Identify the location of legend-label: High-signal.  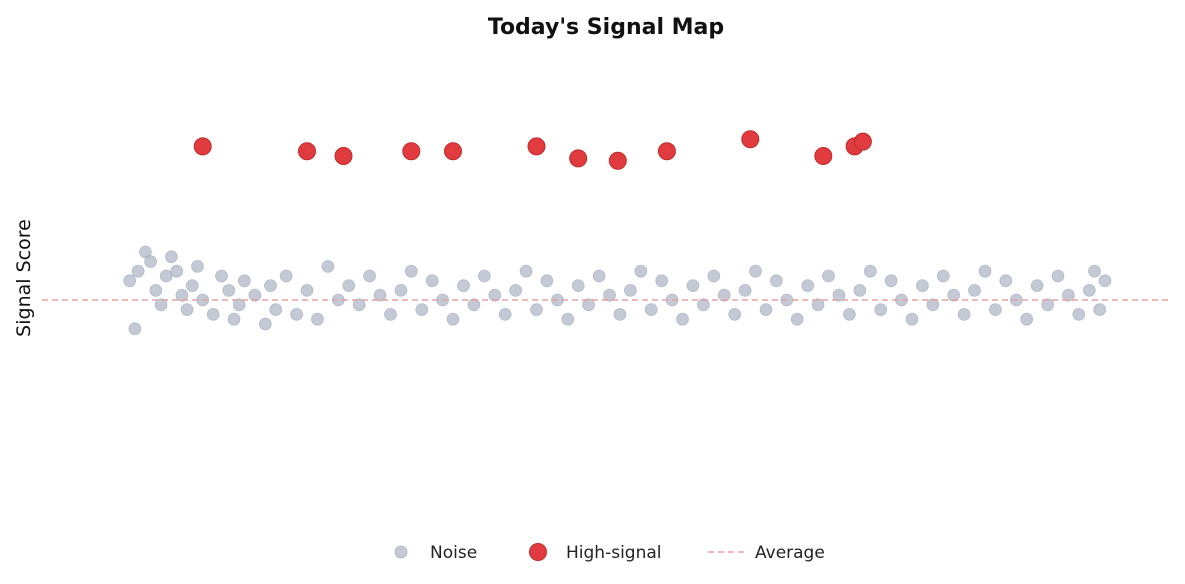
(614, 553).